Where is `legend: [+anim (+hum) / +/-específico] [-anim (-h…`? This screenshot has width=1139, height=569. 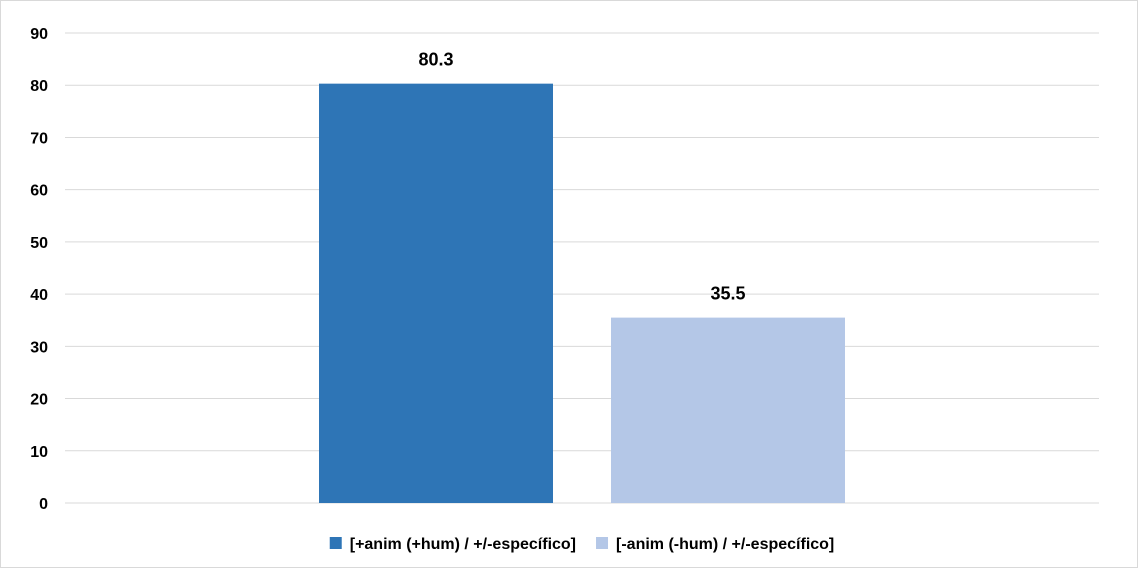 legend: [+anim (+hum) / +/-específico] [-anim (-h… is located at coordinates (581, 544).